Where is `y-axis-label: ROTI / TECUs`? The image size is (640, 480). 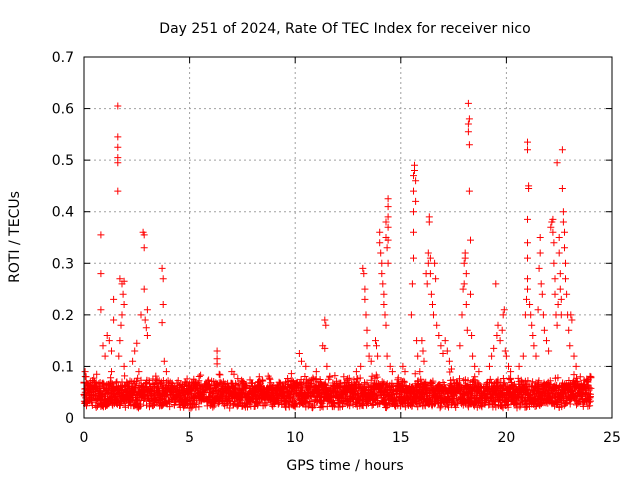
y-axis-label: ROTI / TECUs is located at coordinates (15, 237).